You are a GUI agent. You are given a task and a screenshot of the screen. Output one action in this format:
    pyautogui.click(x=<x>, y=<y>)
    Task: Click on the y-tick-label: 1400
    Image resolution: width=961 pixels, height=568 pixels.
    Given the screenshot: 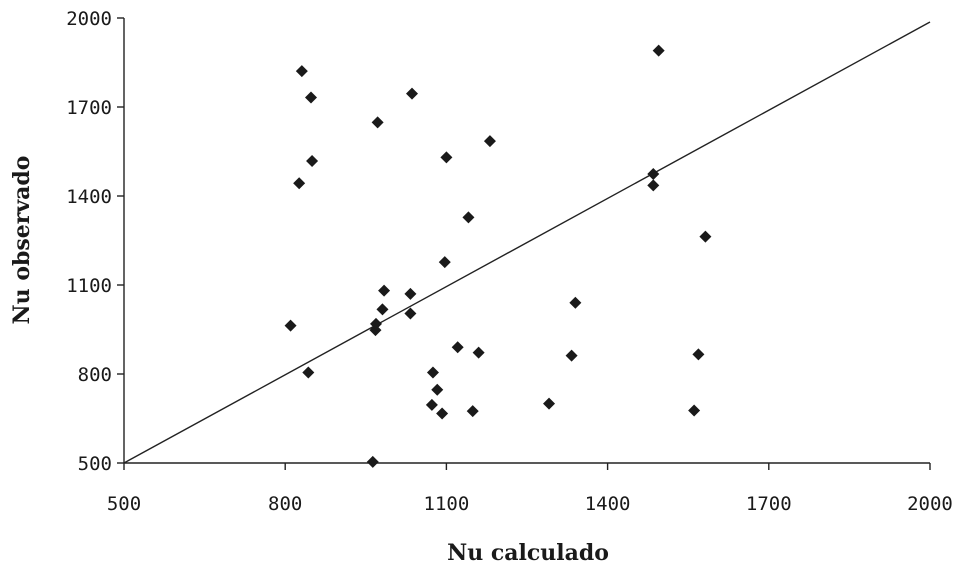 What is the action you would take?
    pyautogui.click(x=89, y=197)
    